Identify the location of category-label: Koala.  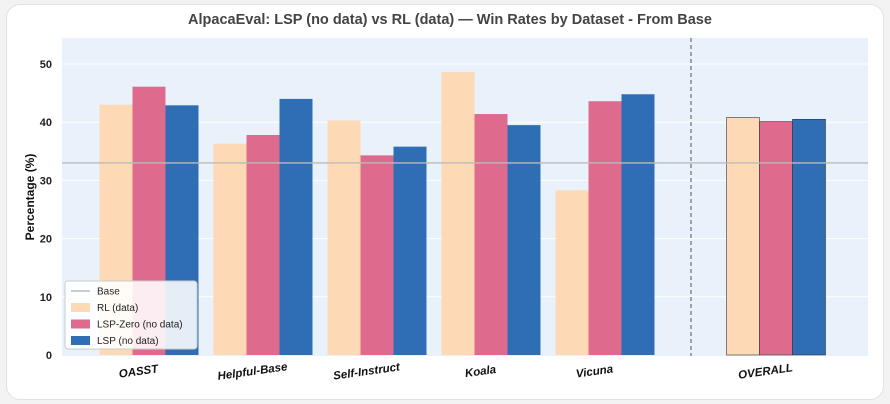
(480, 372).